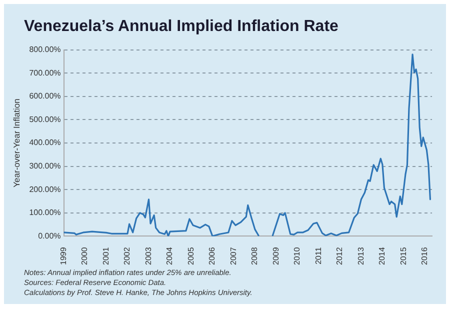 This screenshot has height=320, width=450. Describe the element at coordinates (45, 213) in the screenshot. I see `y-tick-label: 100.00%` at that location.